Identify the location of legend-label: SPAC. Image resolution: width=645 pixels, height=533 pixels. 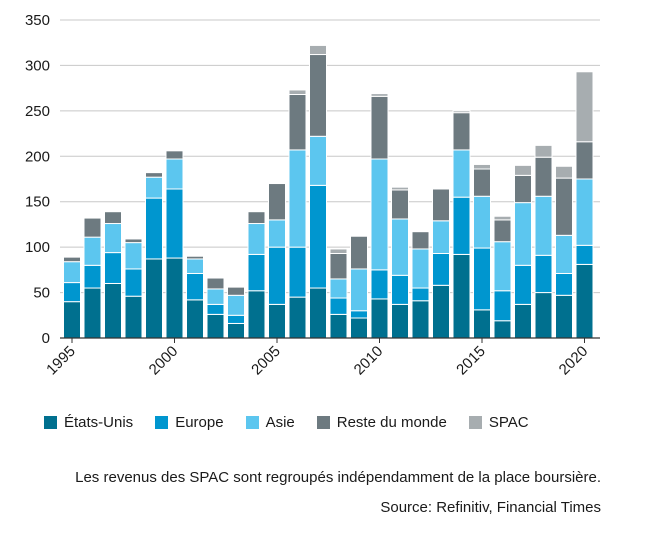
(508, 422).